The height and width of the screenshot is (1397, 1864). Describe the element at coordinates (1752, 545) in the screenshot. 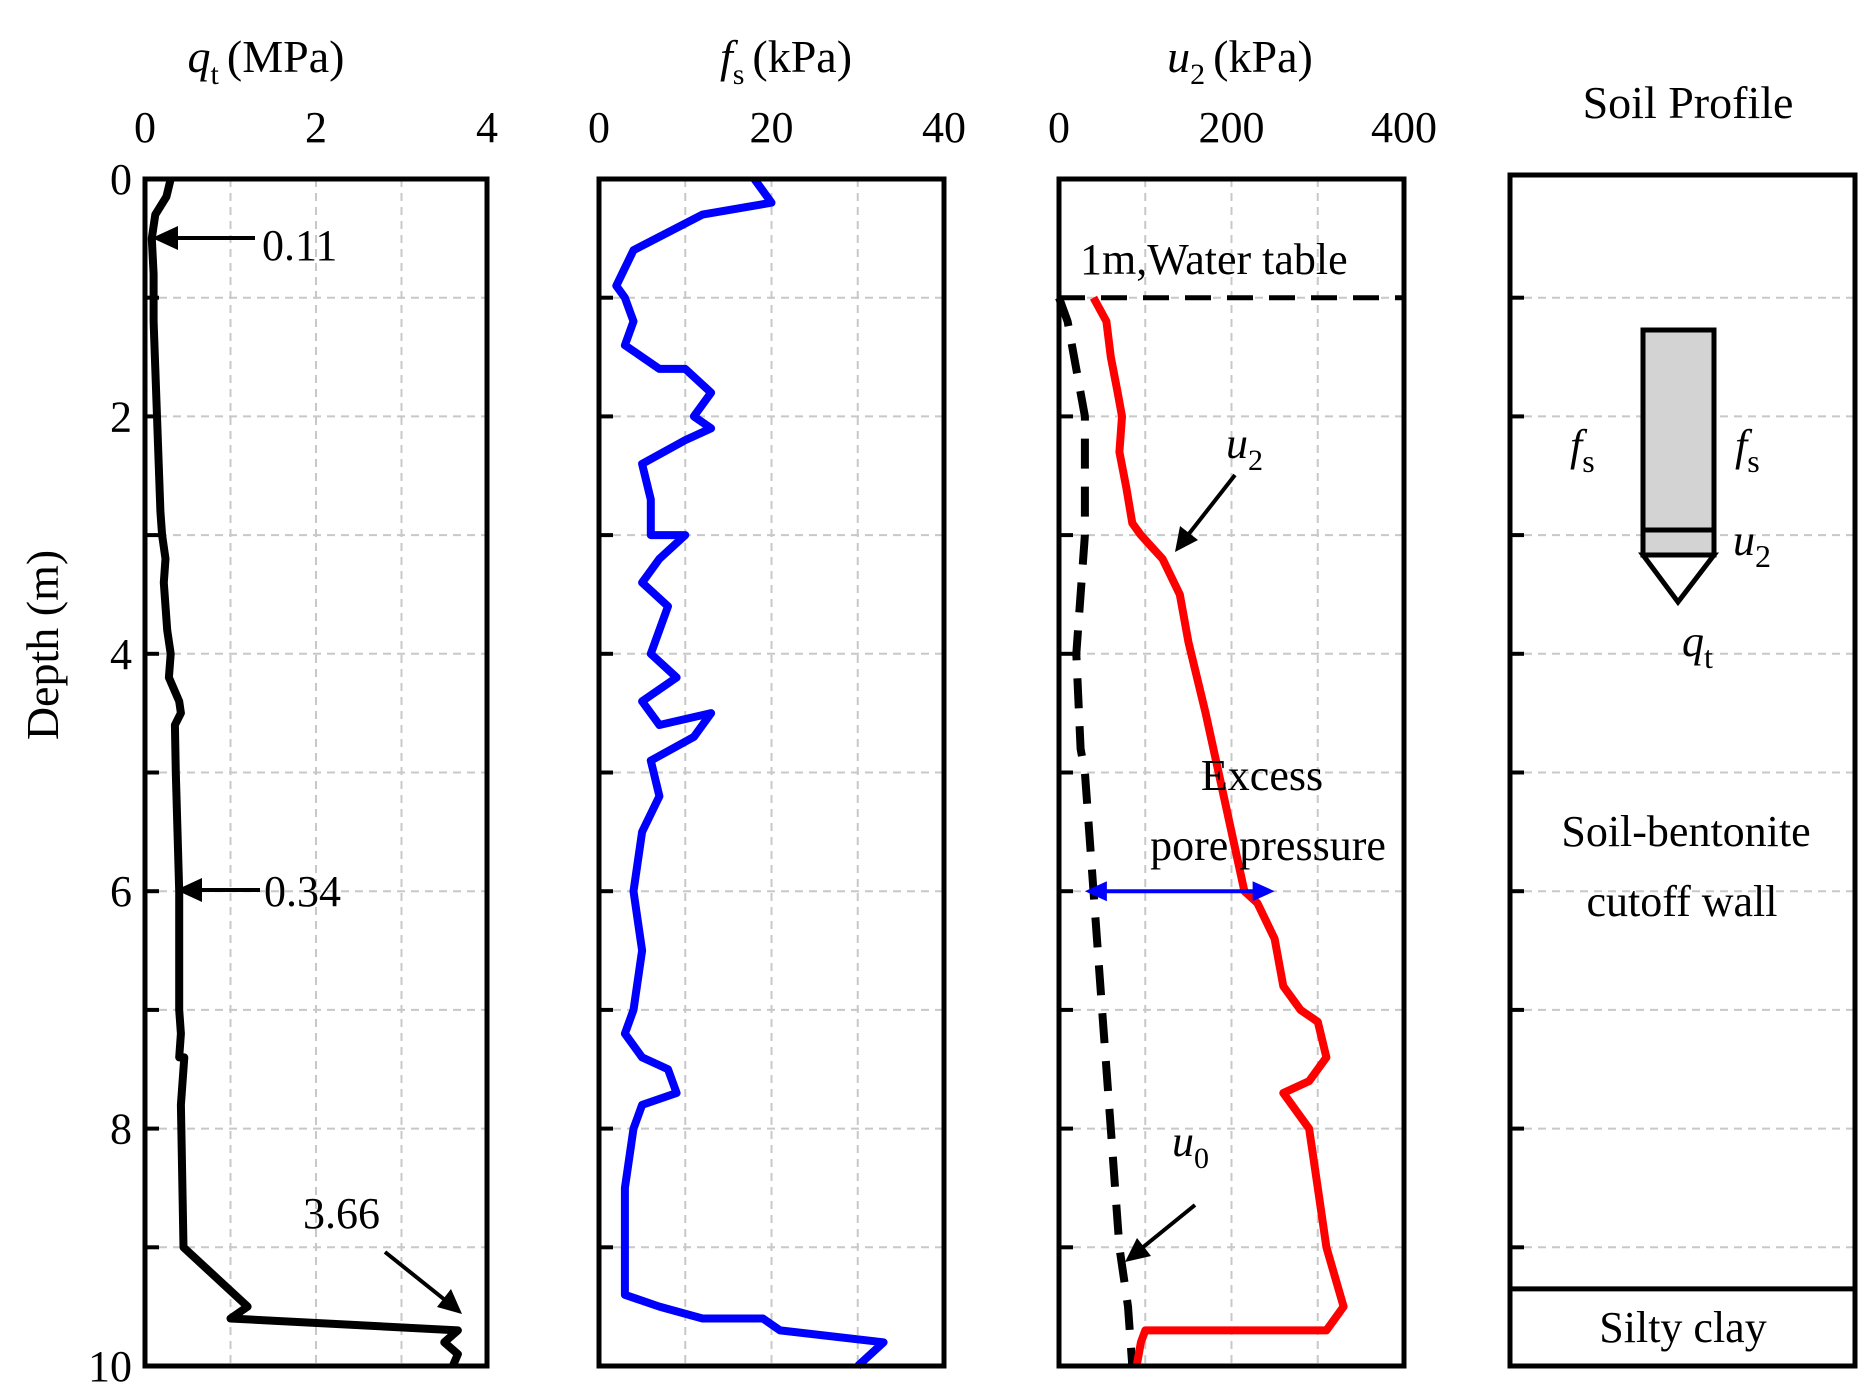

I see `probe-u2-label: u2` at that location.